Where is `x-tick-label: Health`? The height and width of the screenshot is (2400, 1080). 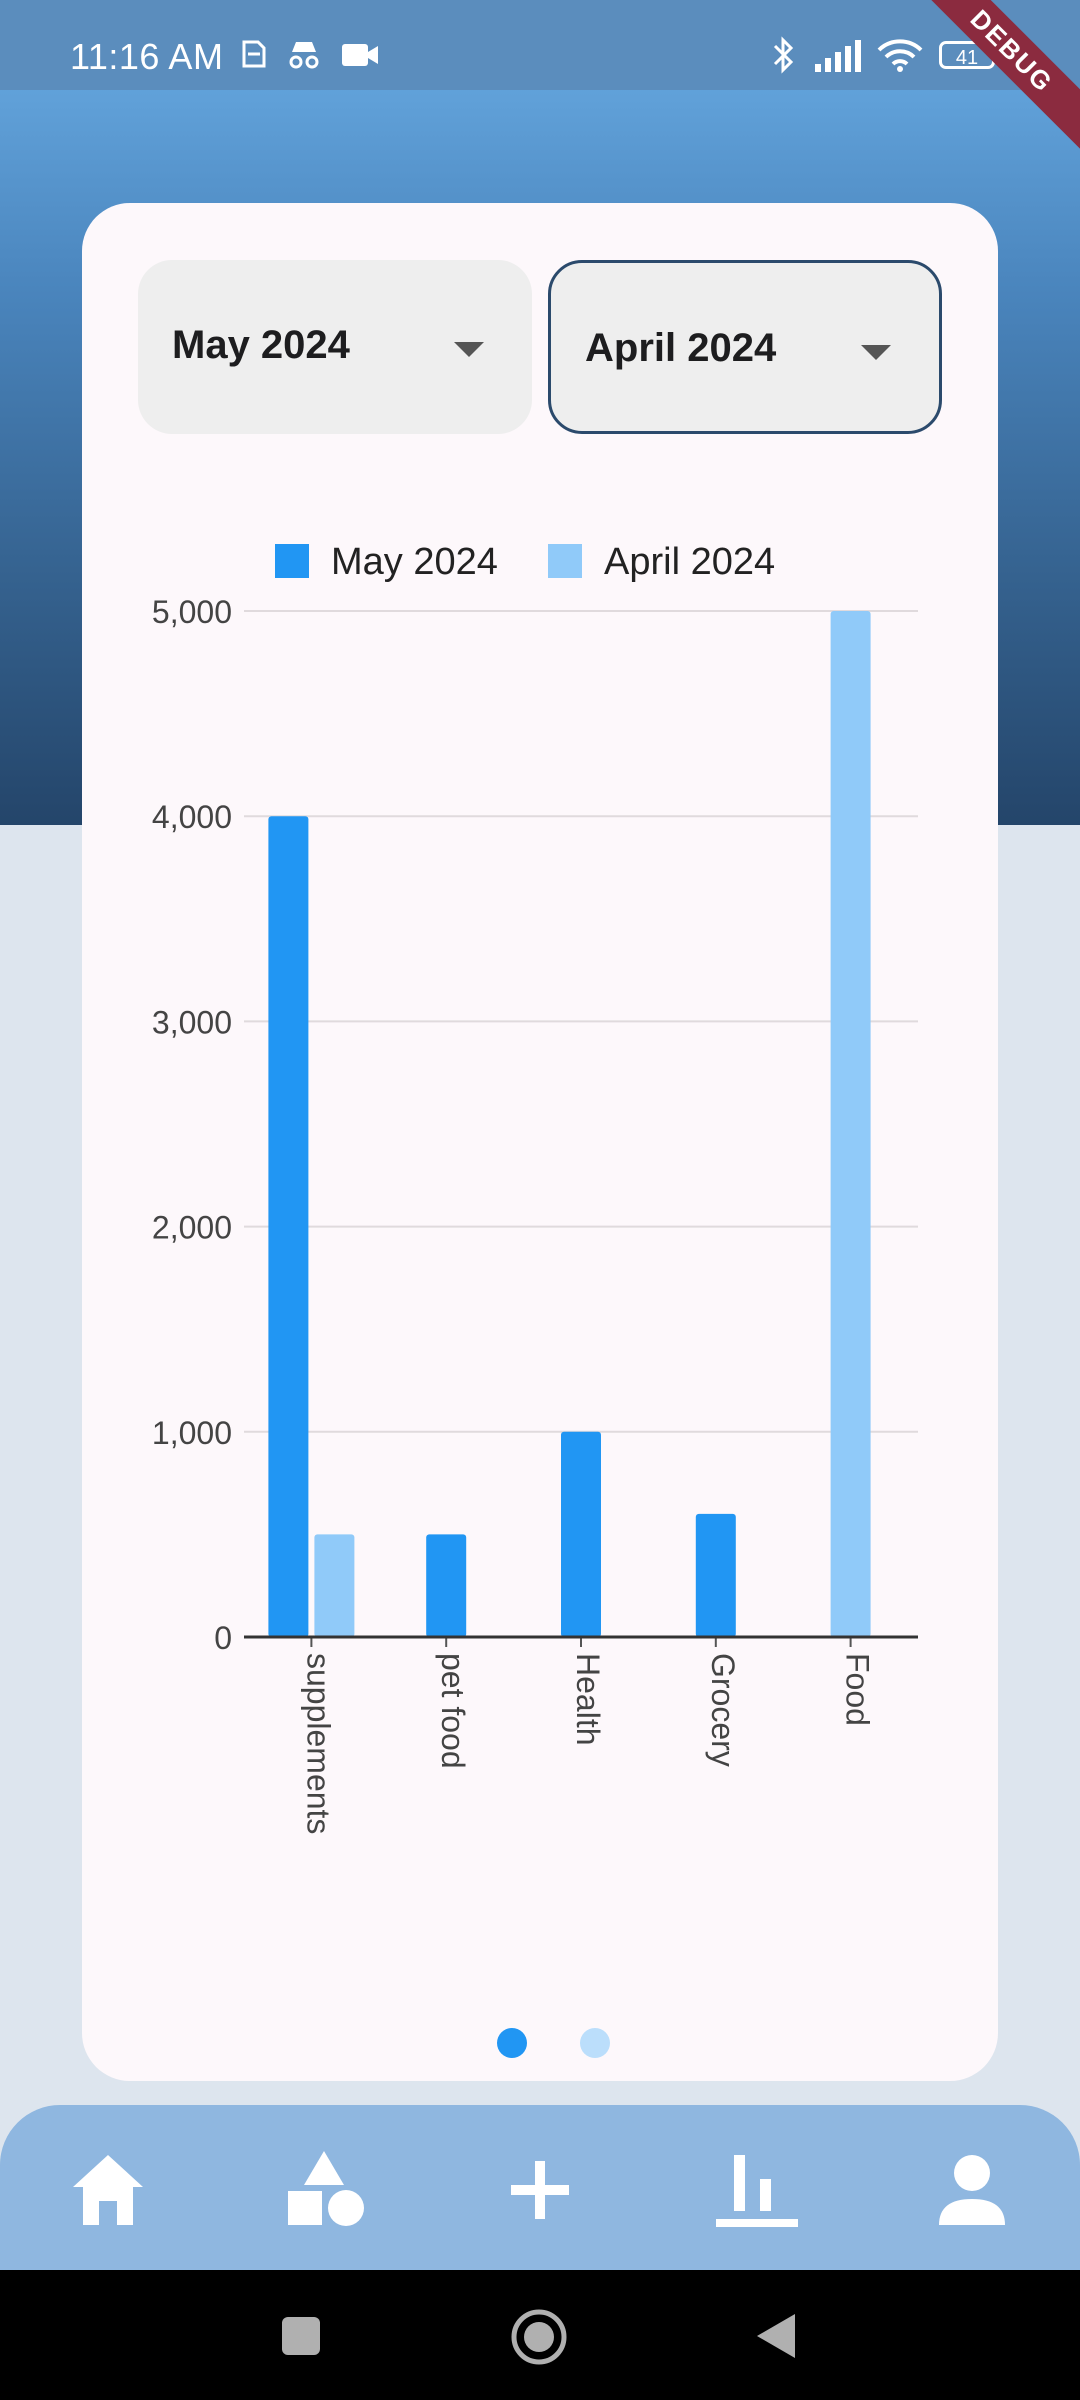 x-tick-label: Health is located at coordinates (588, 1699).